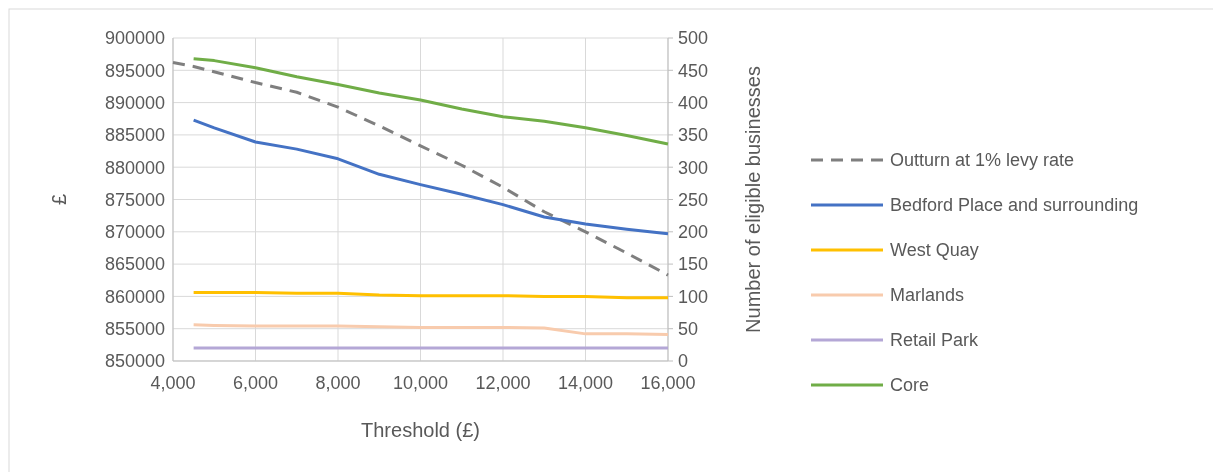 This screenshot has height=472, width=1213. Describe the element at coordinates (693, 232) in the screenshot. I see `y2-tick-label: 200` at that location.